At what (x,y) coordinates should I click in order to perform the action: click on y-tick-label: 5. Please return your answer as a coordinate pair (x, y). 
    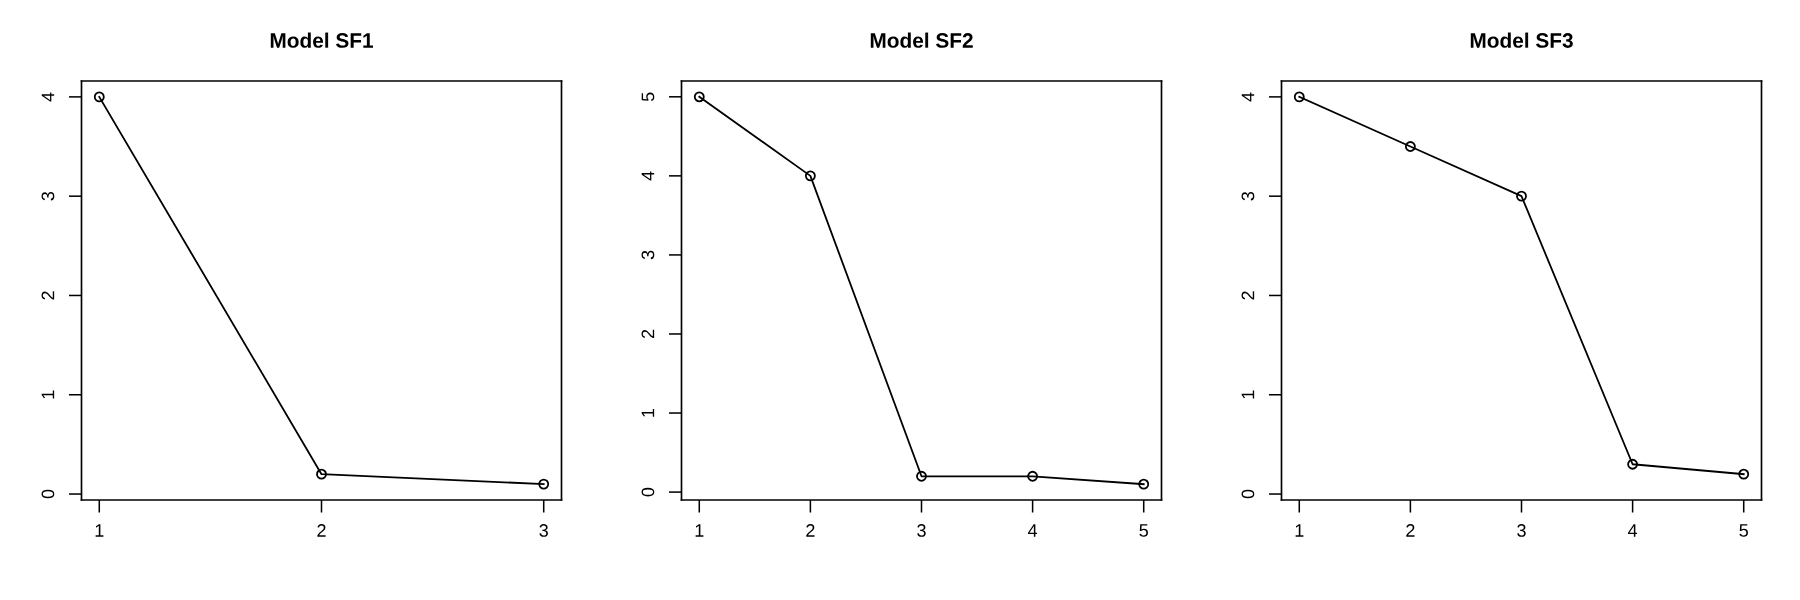
    Looking at the image, I should click on (648, 97).